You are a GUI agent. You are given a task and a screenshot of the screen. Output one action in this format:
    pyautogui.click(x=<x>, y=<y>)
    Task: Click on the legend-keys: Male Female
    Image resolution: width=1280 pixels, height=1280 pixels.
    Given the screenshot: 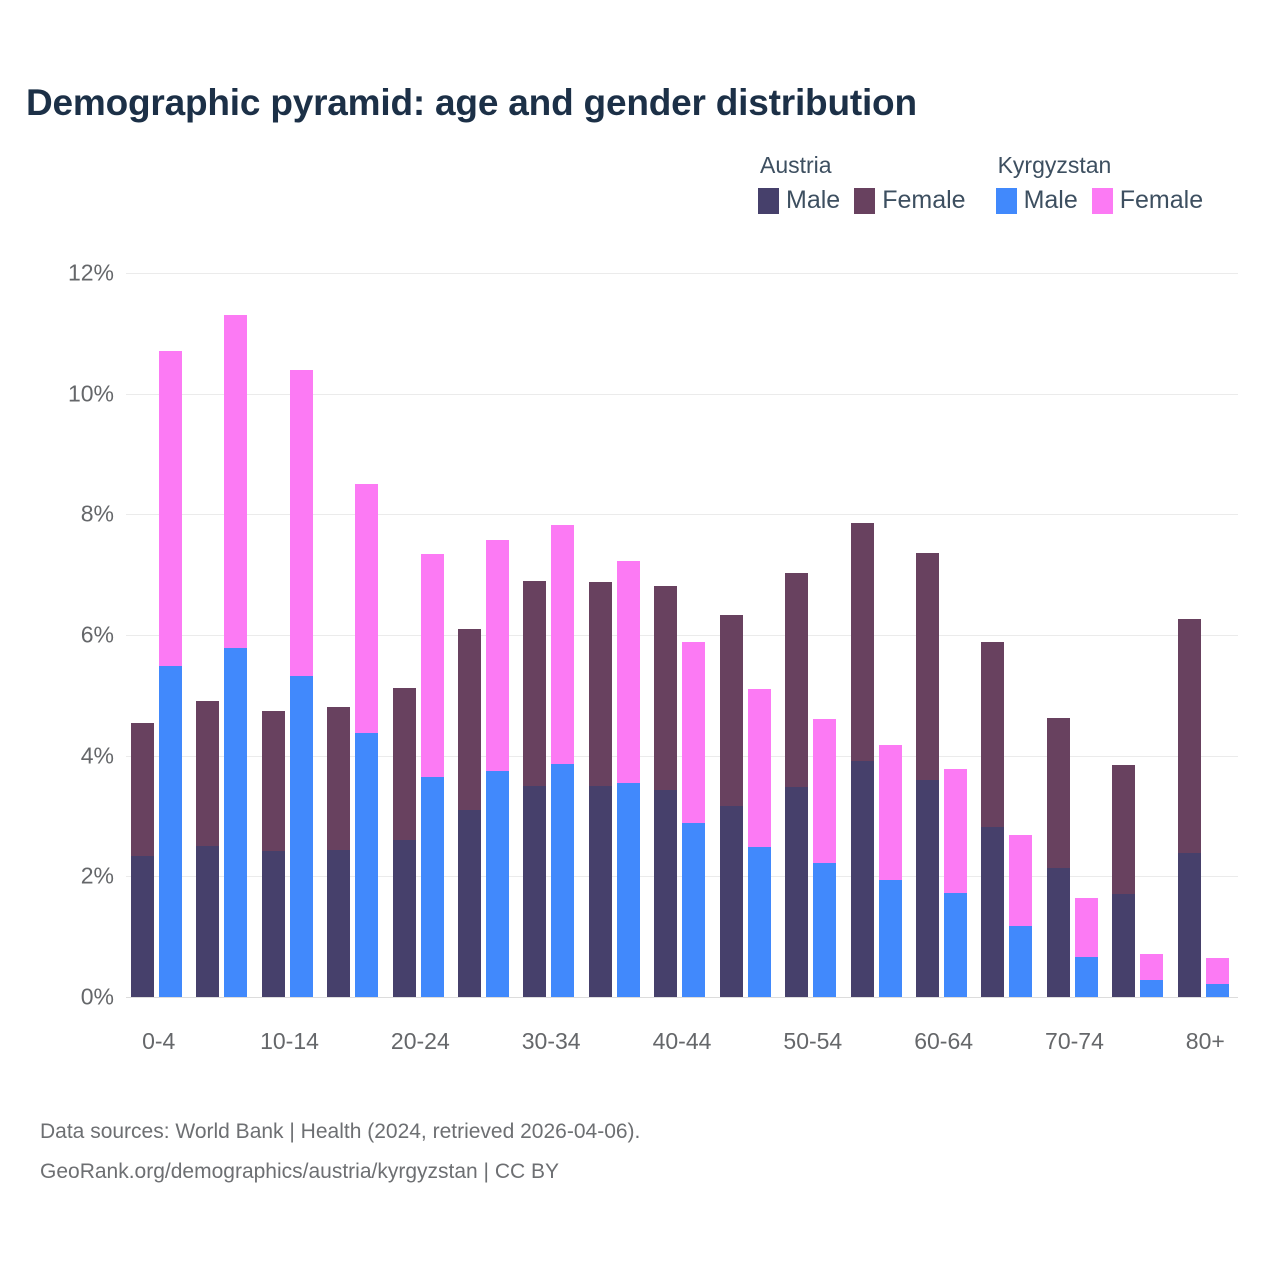 What is the action you would take?
    pyautogui.click(x=862, y=200)
    